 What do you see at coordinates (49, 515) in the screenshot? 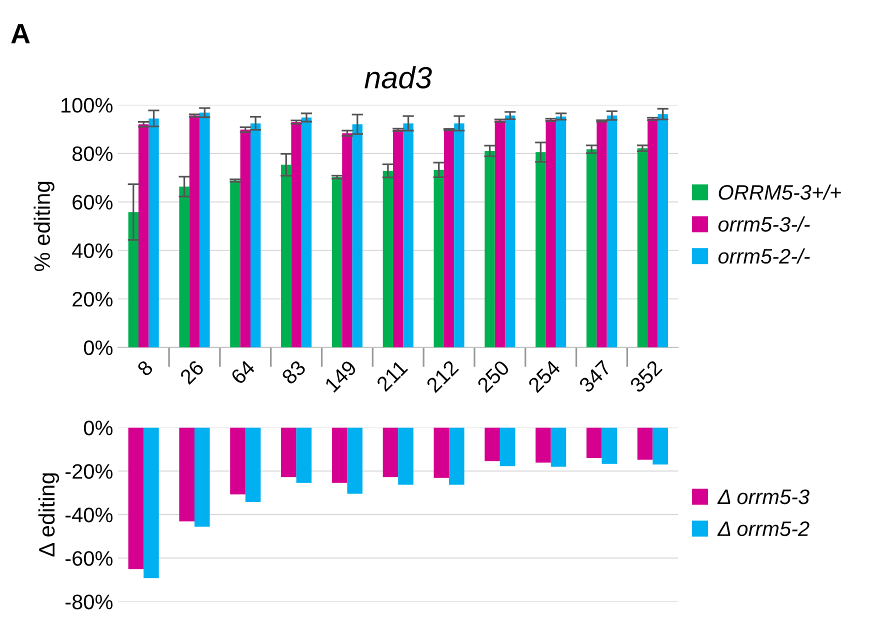
I see `y-axis-title: Δ editing` at bounding box center [49, 515].